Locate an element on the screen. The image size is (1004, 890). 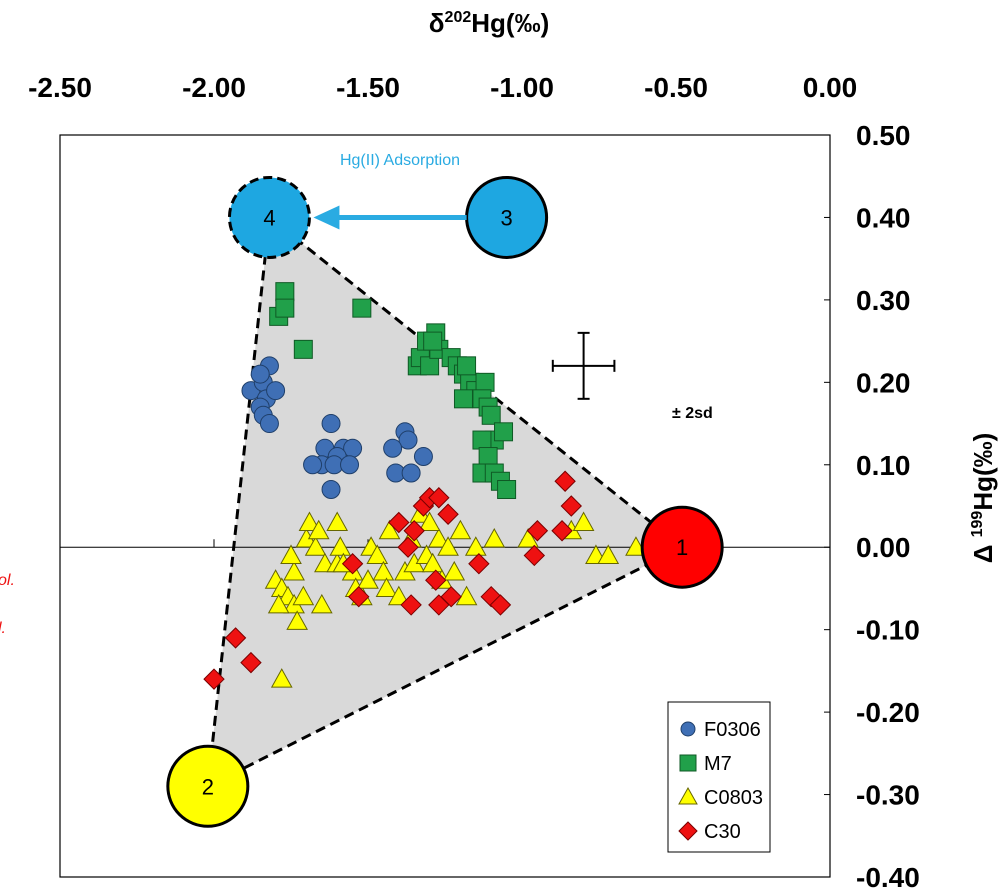
x-tick-label: 0.00 is located at coordinates (830, 87).